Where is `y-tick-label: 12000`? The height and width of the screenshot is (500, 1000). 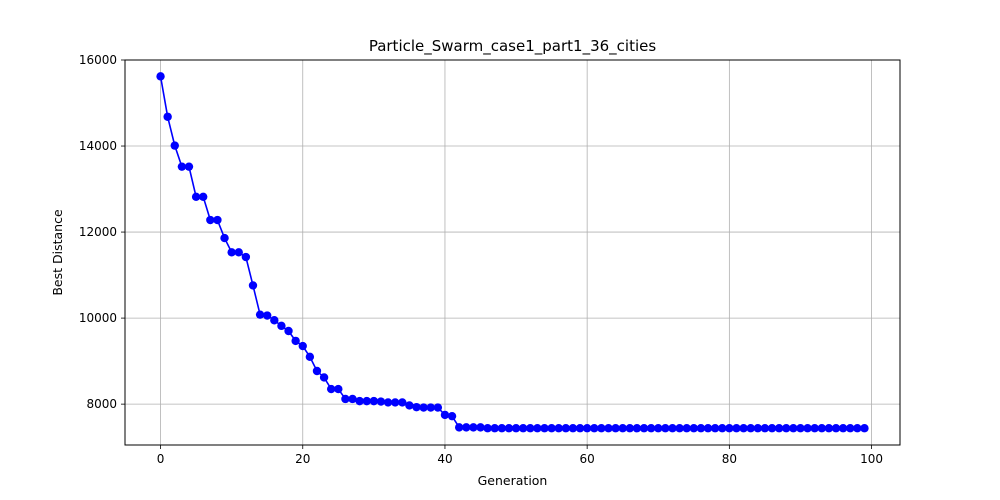
y-tick-label: 12000 is located at coordinates (98, 232).